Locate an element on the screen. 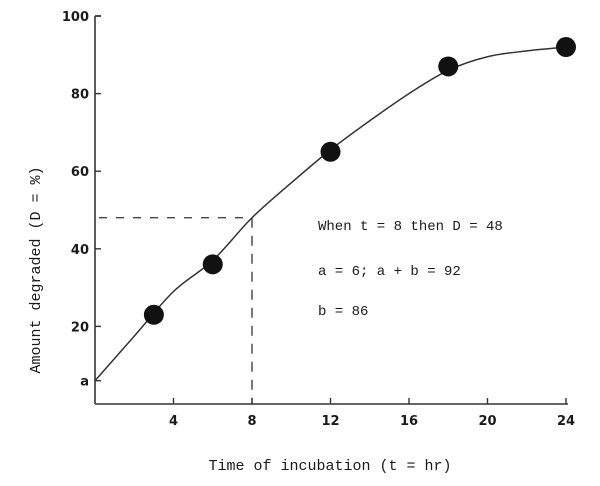  x-tick-label: 12 is located at coordinates (330, 421).